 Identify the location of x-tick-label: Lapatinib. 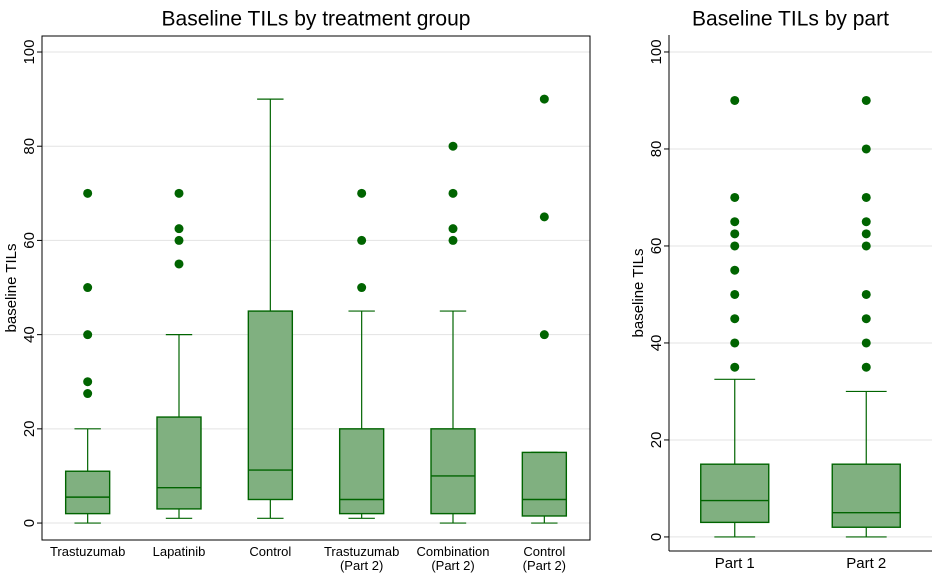
(179, 551).